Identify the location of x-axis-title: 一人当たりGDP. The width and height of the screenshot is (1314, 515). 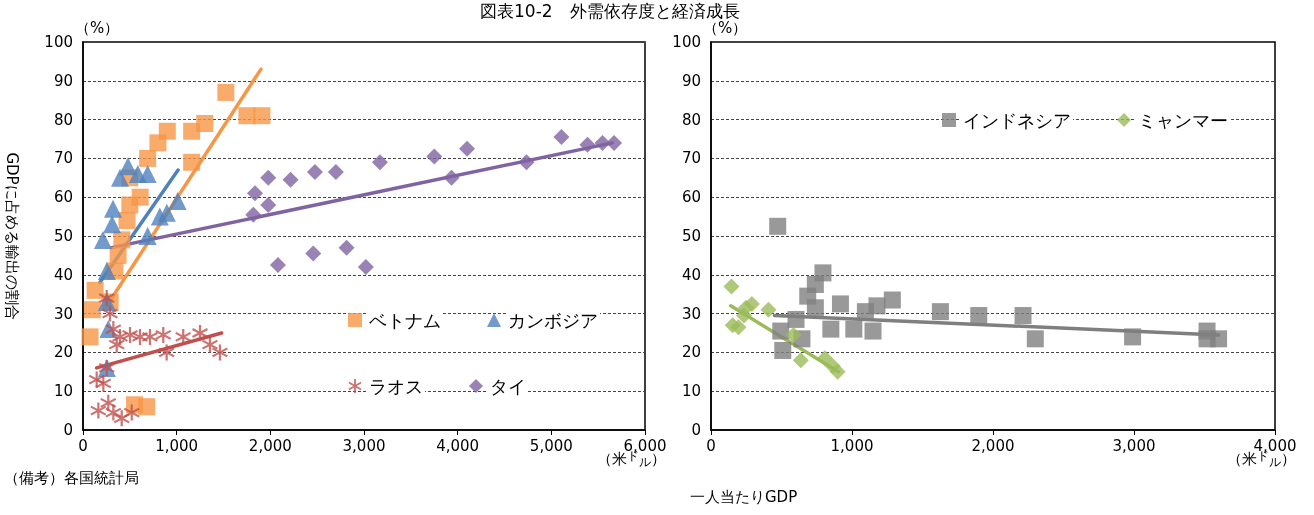
(744, 496).